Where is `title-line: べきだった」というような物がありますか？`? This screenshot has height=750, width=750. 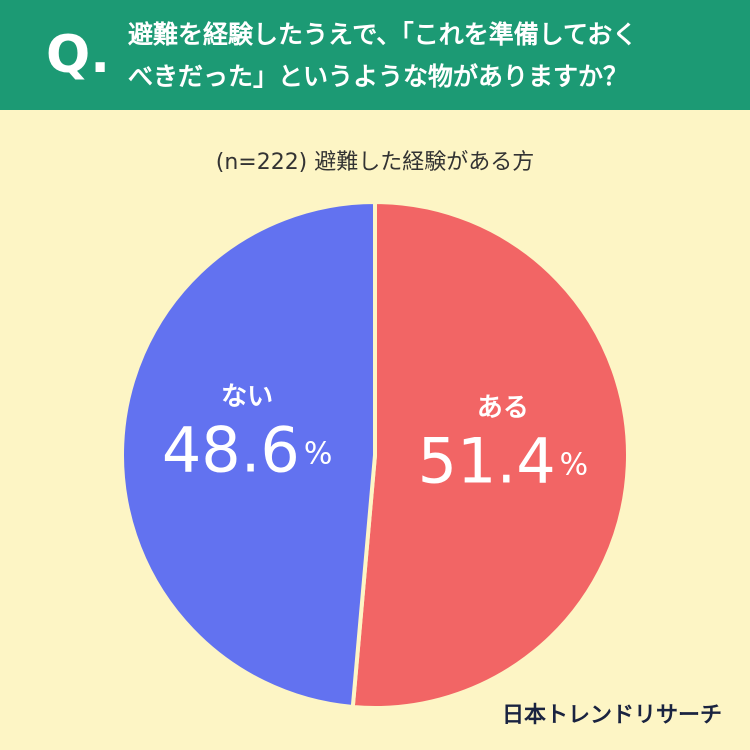 title-line: べきだった」というような物がありますか？ is located at coordinates (378, 76).